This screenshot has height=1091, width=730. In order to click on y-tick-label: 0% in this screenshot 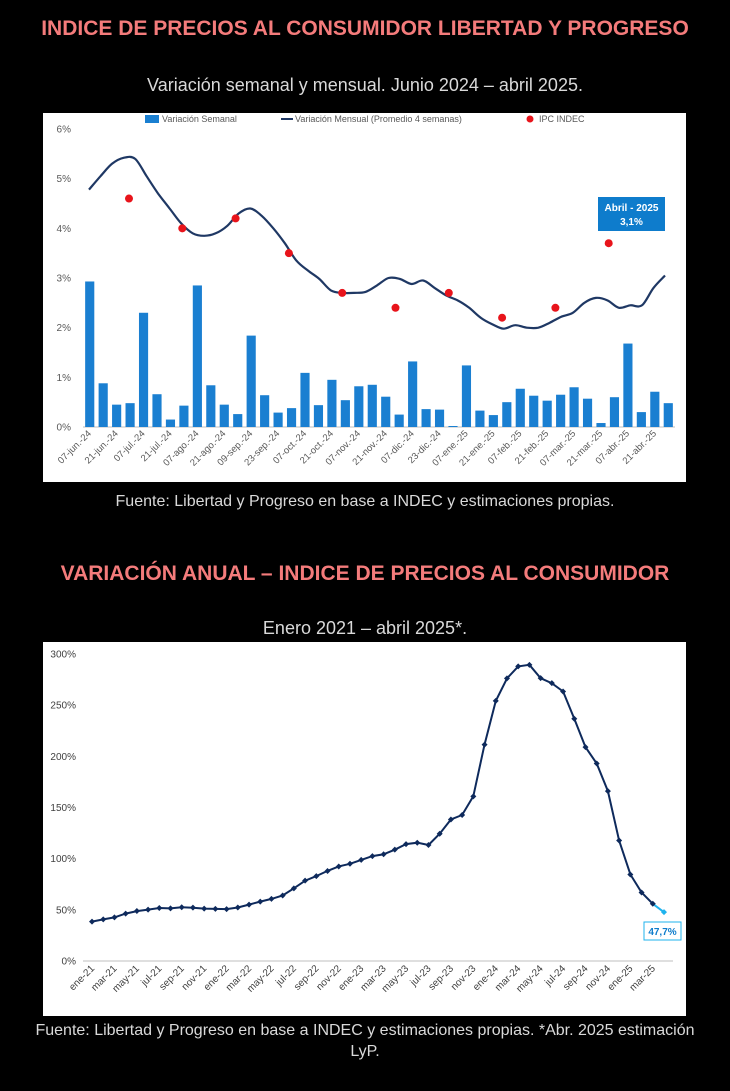, I will do `click(64, 428)`.